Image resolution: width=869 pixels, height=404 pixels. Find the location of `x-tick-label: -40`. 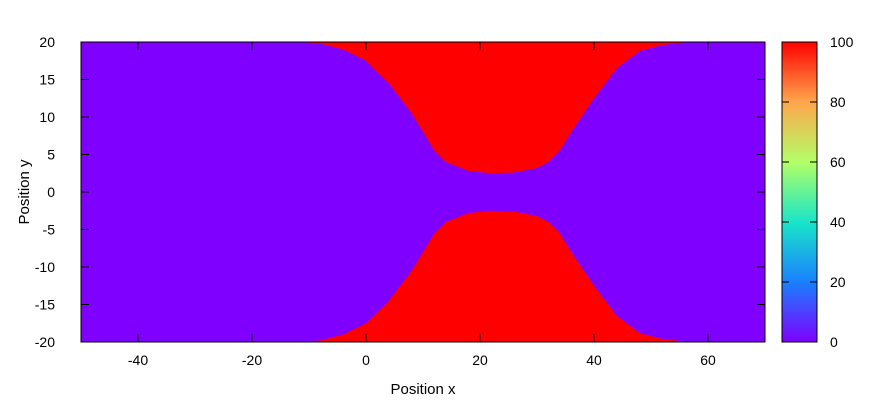

x-tick-label: -40 is located at coordinates (138, 360).